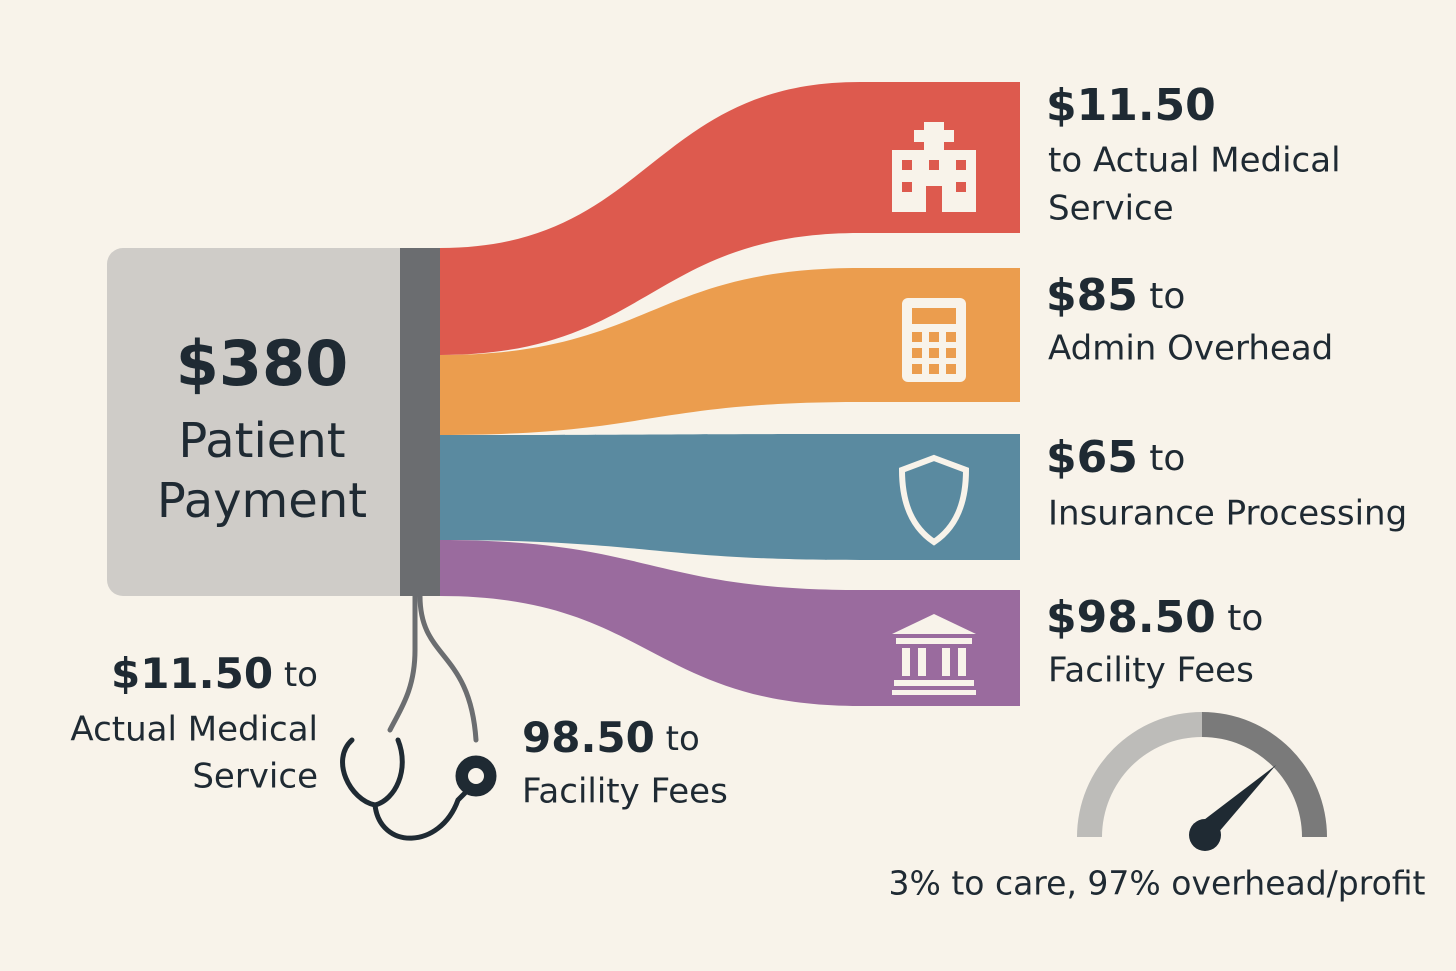  What do you see at coordinates (1092, 457) in the screenshot?
I see `amount: $65` at bounding box center [1092, 457].